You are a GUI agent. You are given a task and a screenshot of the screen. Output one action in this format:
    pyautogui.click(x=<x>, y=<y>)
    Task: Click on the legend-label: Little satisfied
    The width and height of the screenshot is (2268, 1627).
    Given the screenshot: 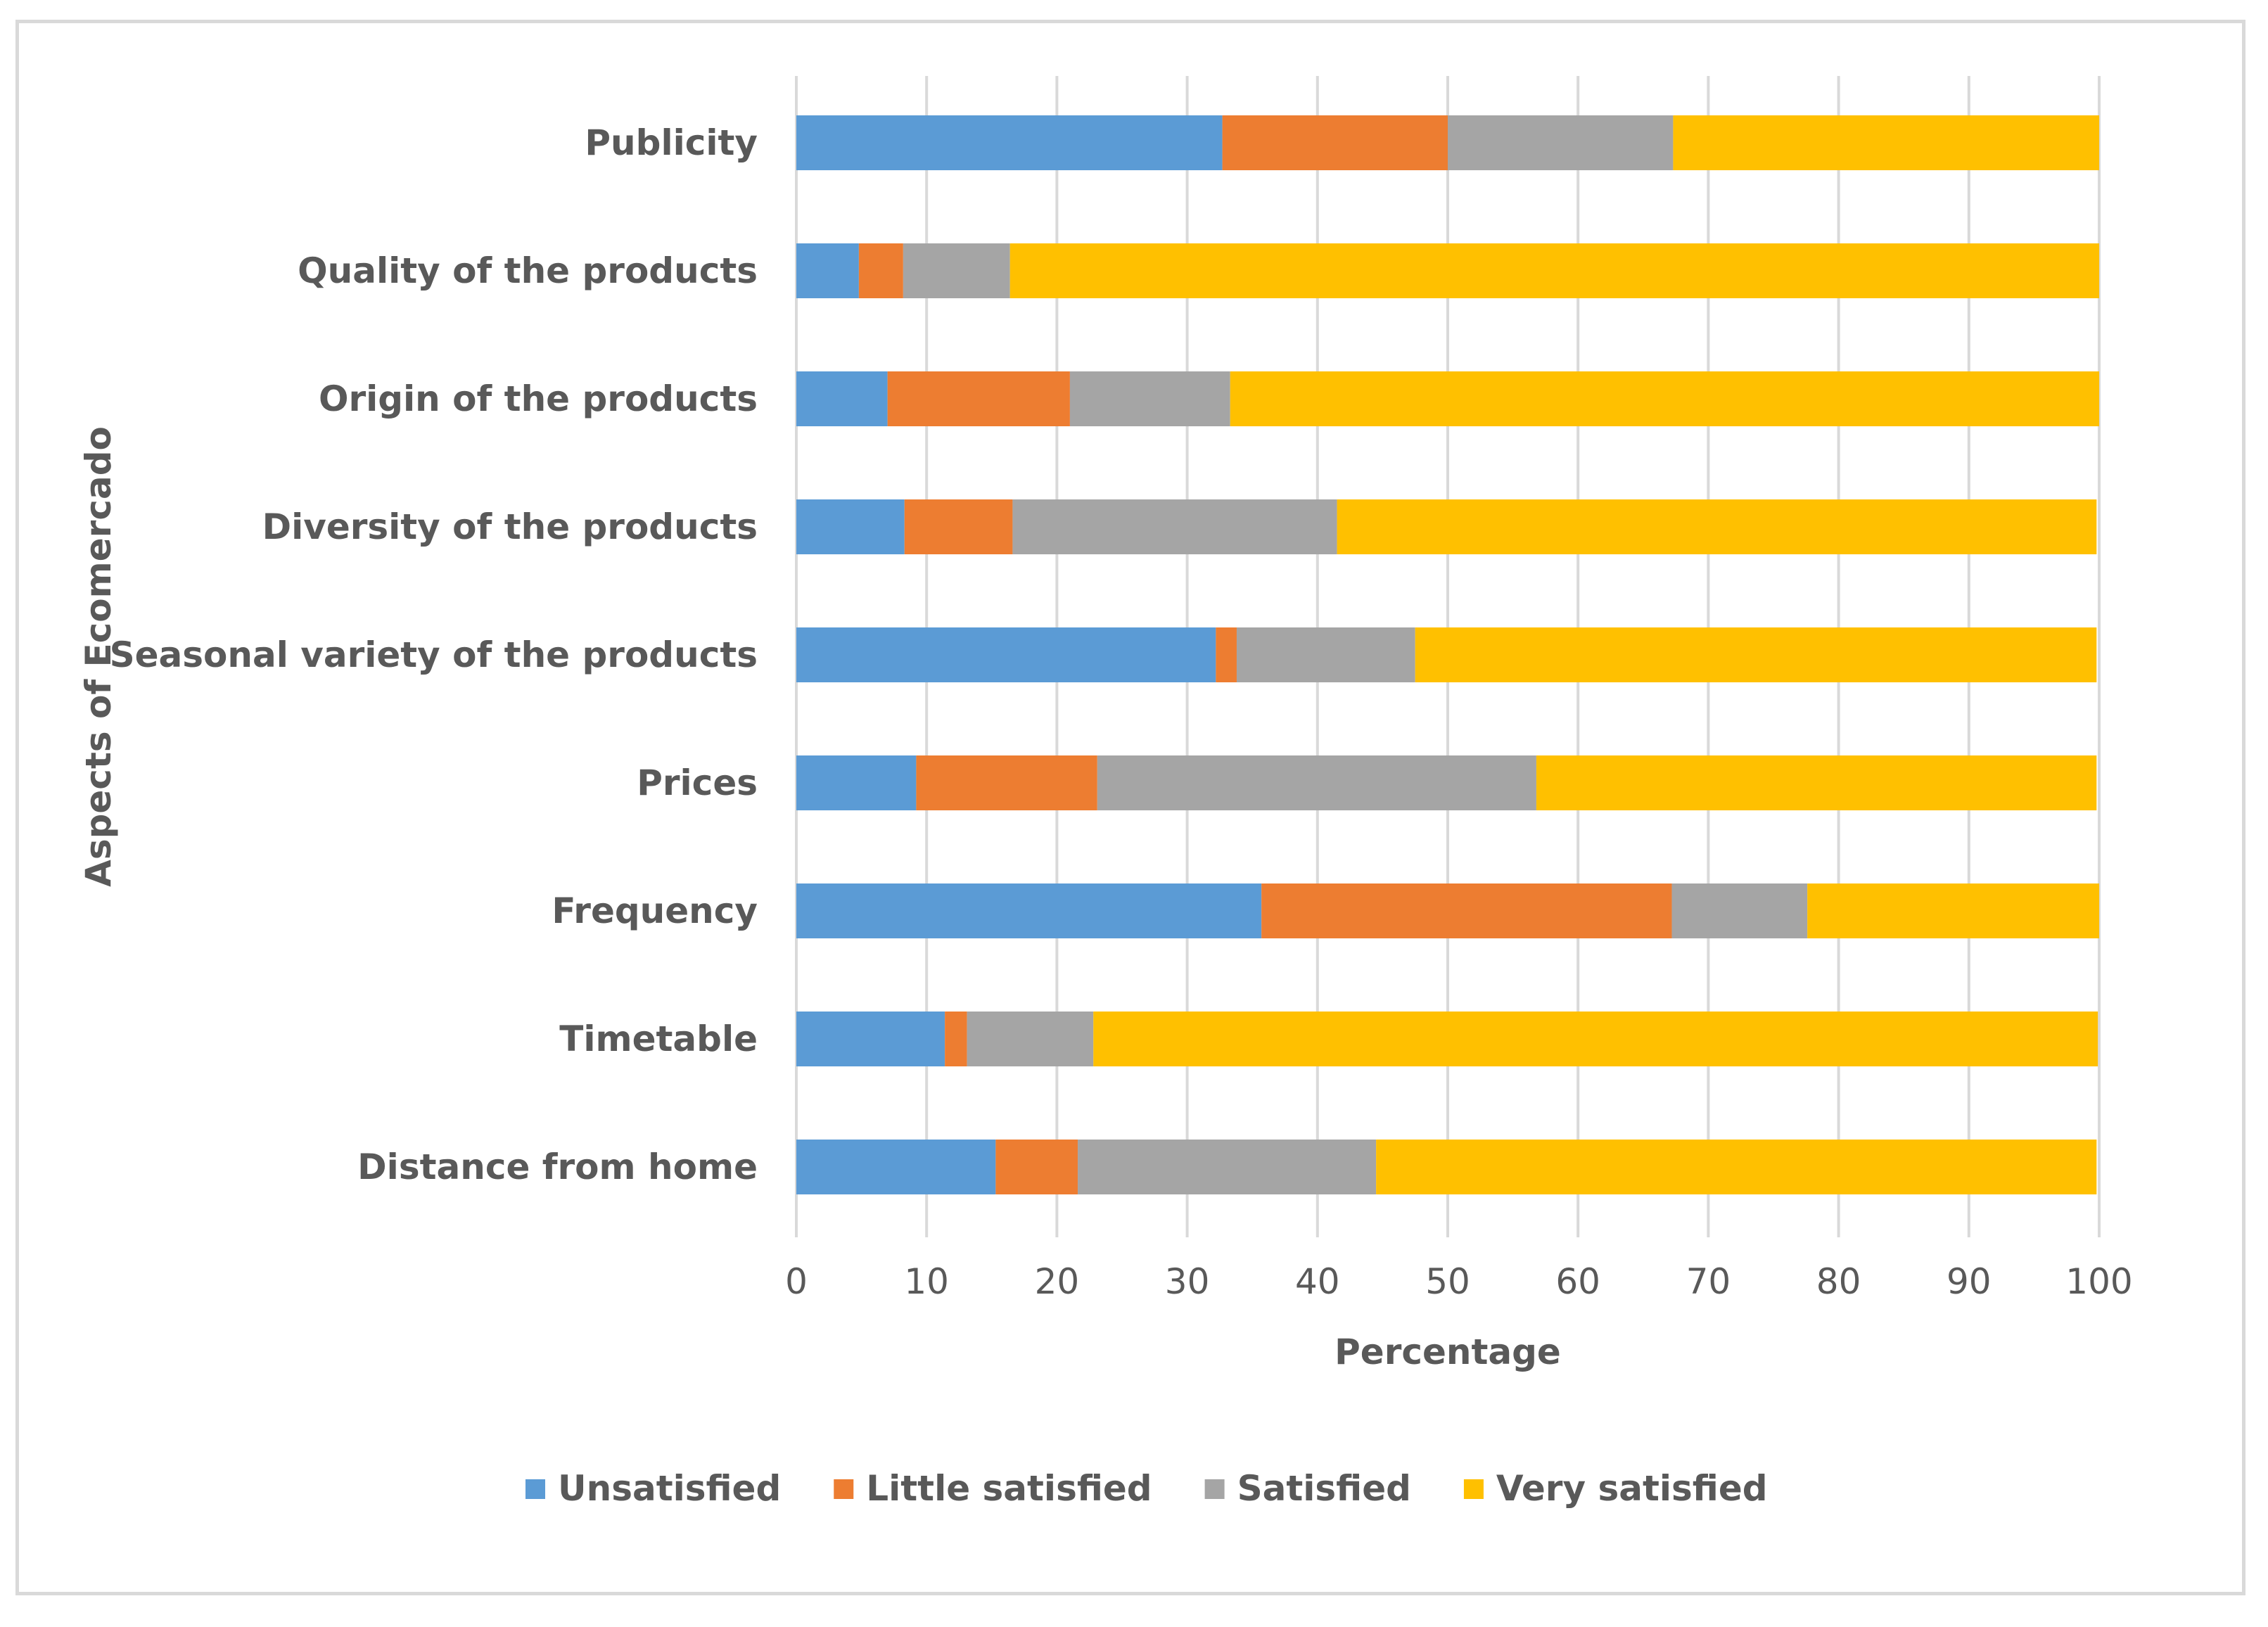 What is the action you would take?
    pyautogui.click(x=1009, y=1489)
    